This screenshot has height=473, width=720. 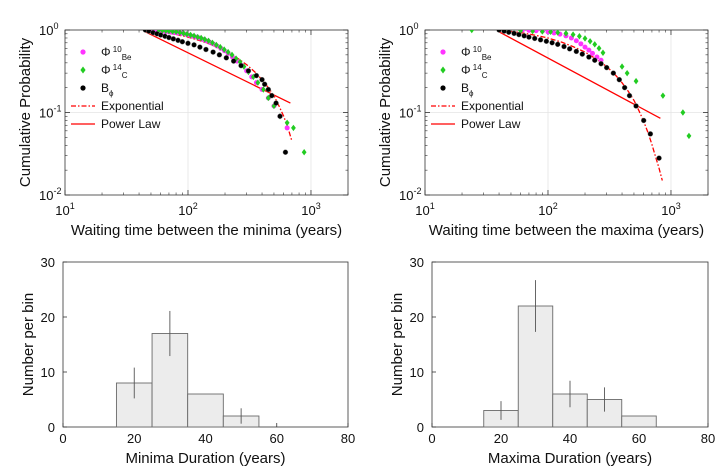 I want to click on x-axis-label: Waiting time between the minima (years), so click(x=206, y=230).